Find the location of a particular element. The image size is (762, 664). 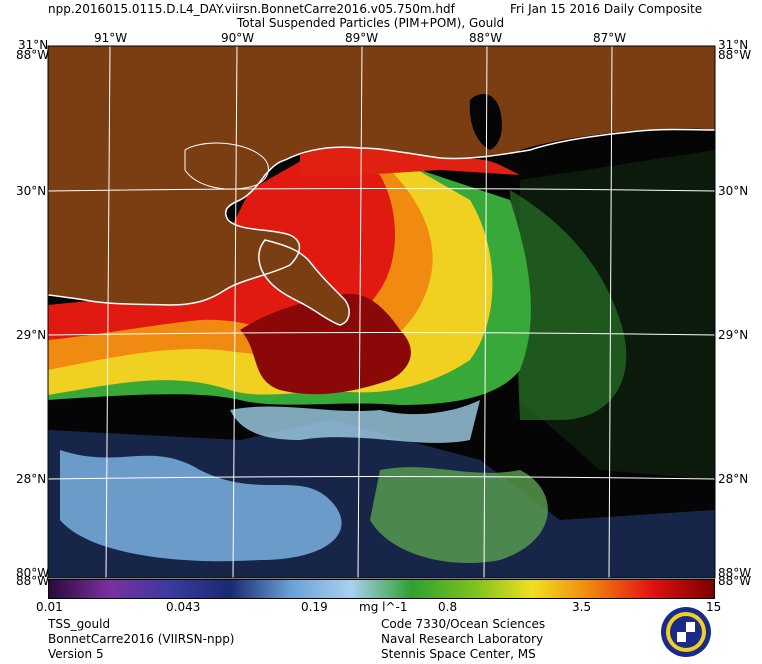

colorbar-label-2: 0.19 is located at coordinates (314, 607).